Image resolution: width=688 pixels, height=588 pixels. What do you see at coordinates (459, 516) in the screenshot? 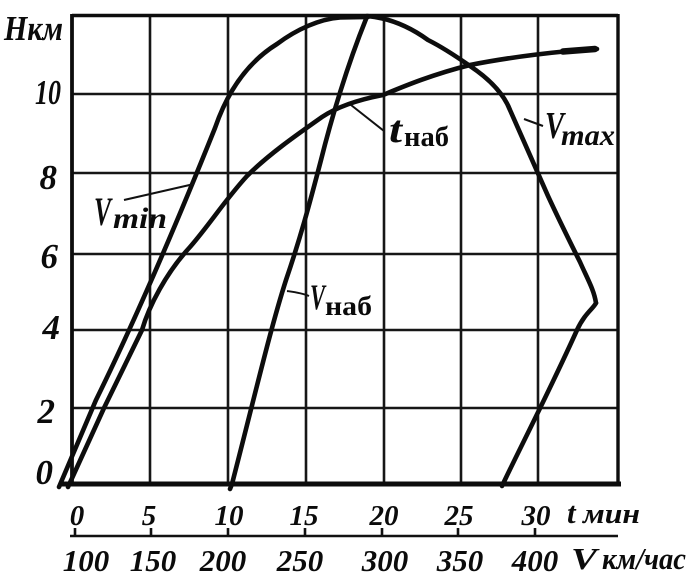
I see `svg-text: 25` at bounding box center [459, 516].